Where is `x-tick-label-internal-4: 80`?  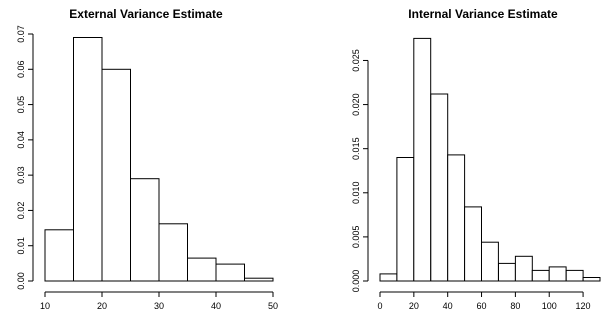 x-tick-label-internal-4: 80 is located at coordinates (515, 306).